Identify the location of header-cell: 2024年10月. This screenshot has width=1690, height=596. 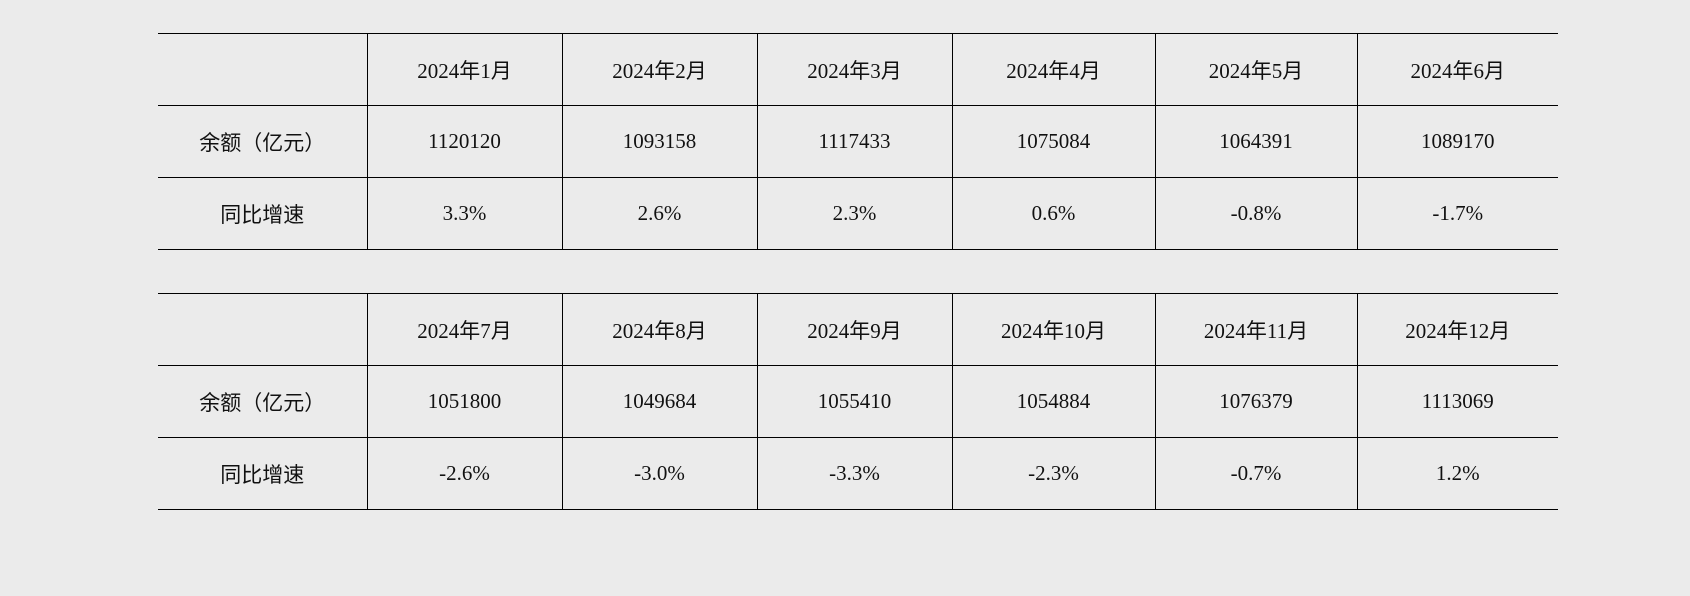
(1053, 329).